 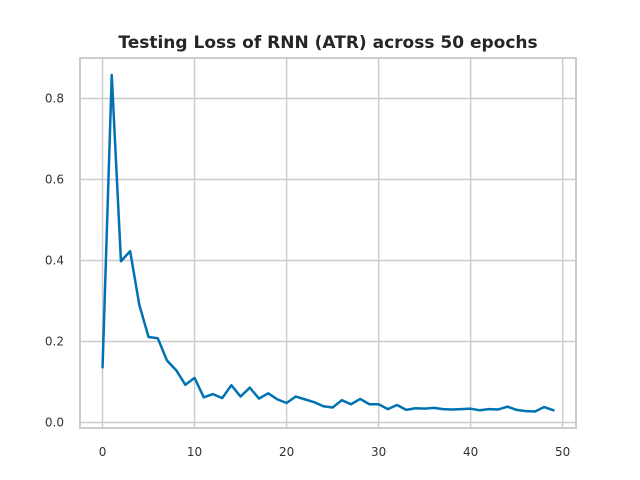 I want to click on y-tick-label: 0.4, so click(x=54, y=260).